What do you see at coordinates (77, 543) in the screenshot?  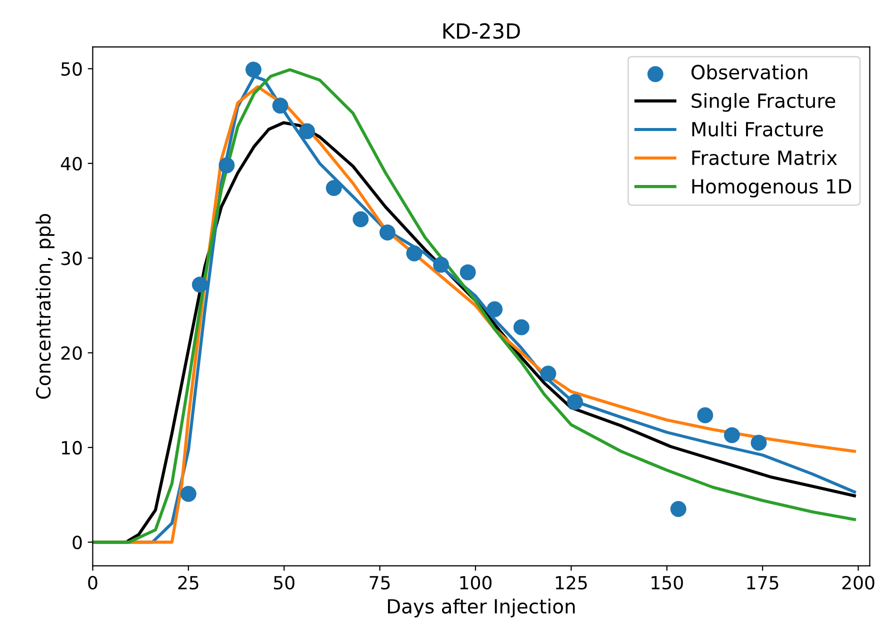 I see `y-tick-label: 0` at bounding box center [77, 543].